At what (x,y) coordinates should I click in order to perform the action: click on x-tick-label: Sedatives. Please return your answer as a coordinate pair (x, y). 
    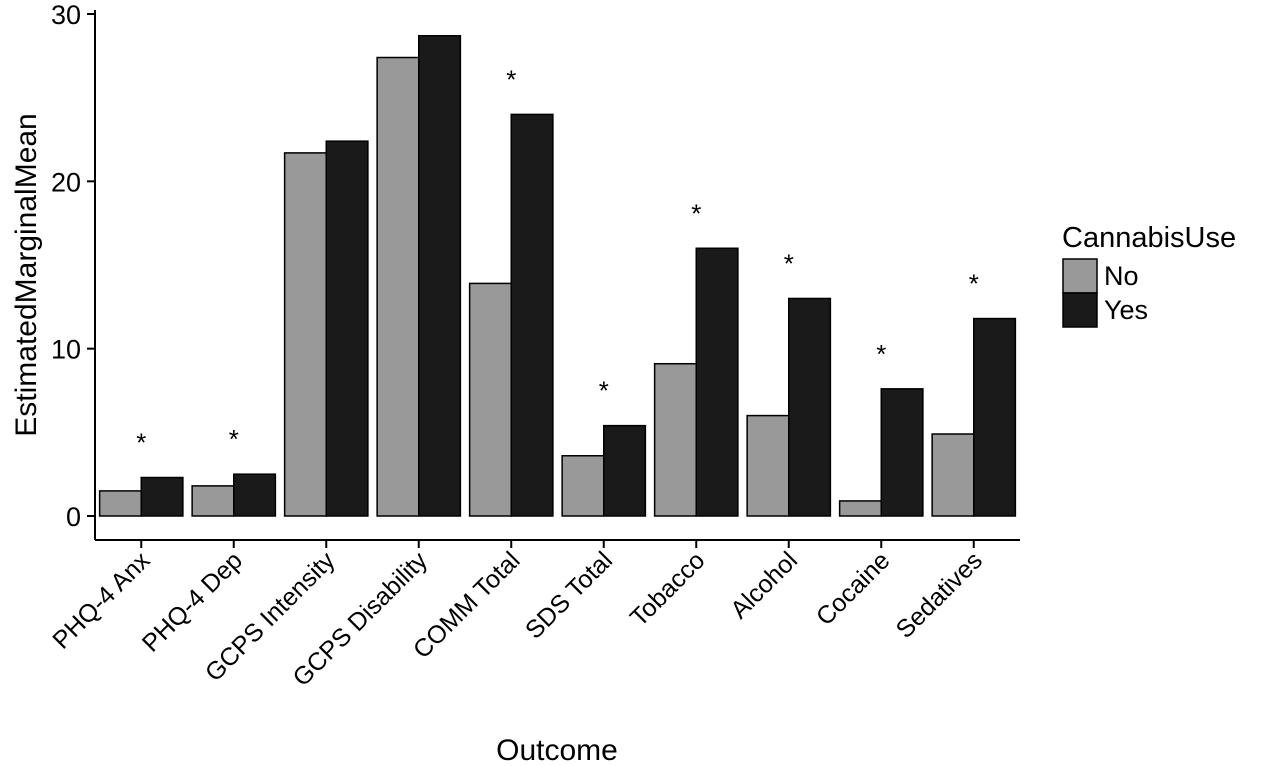
    Looking at the image, I should click on (939, 594).